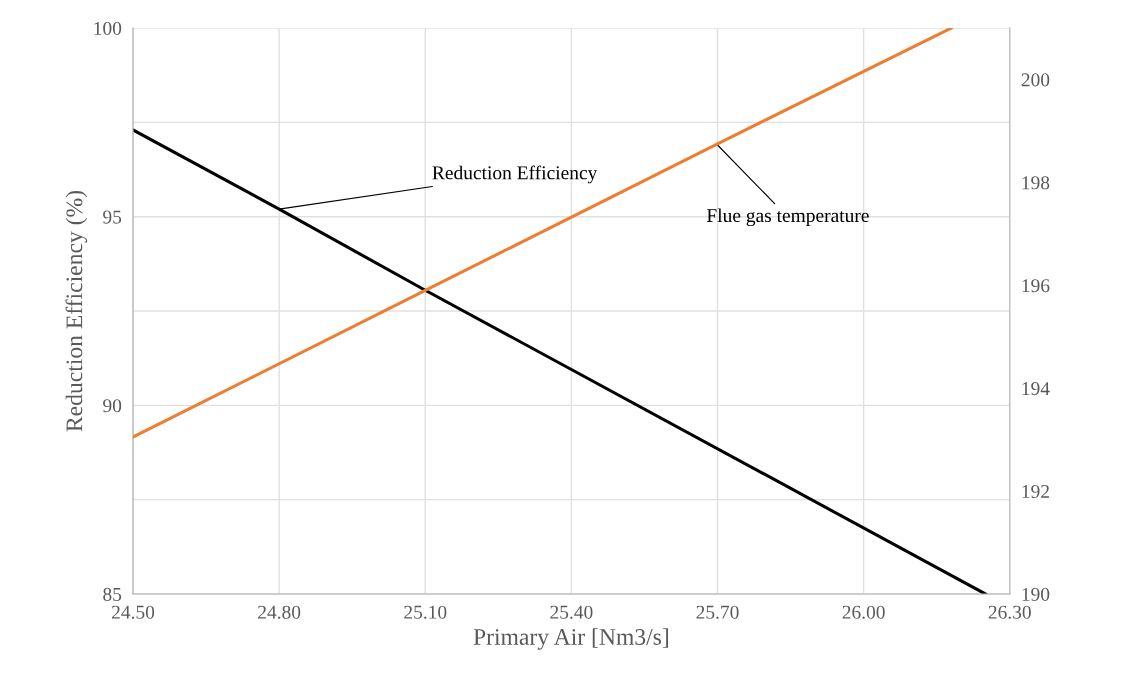  Describe the element at coordinates (570, 639) in the screenshot. I see `x-axis-title: Primary Air [Nm3/s]` at that location.